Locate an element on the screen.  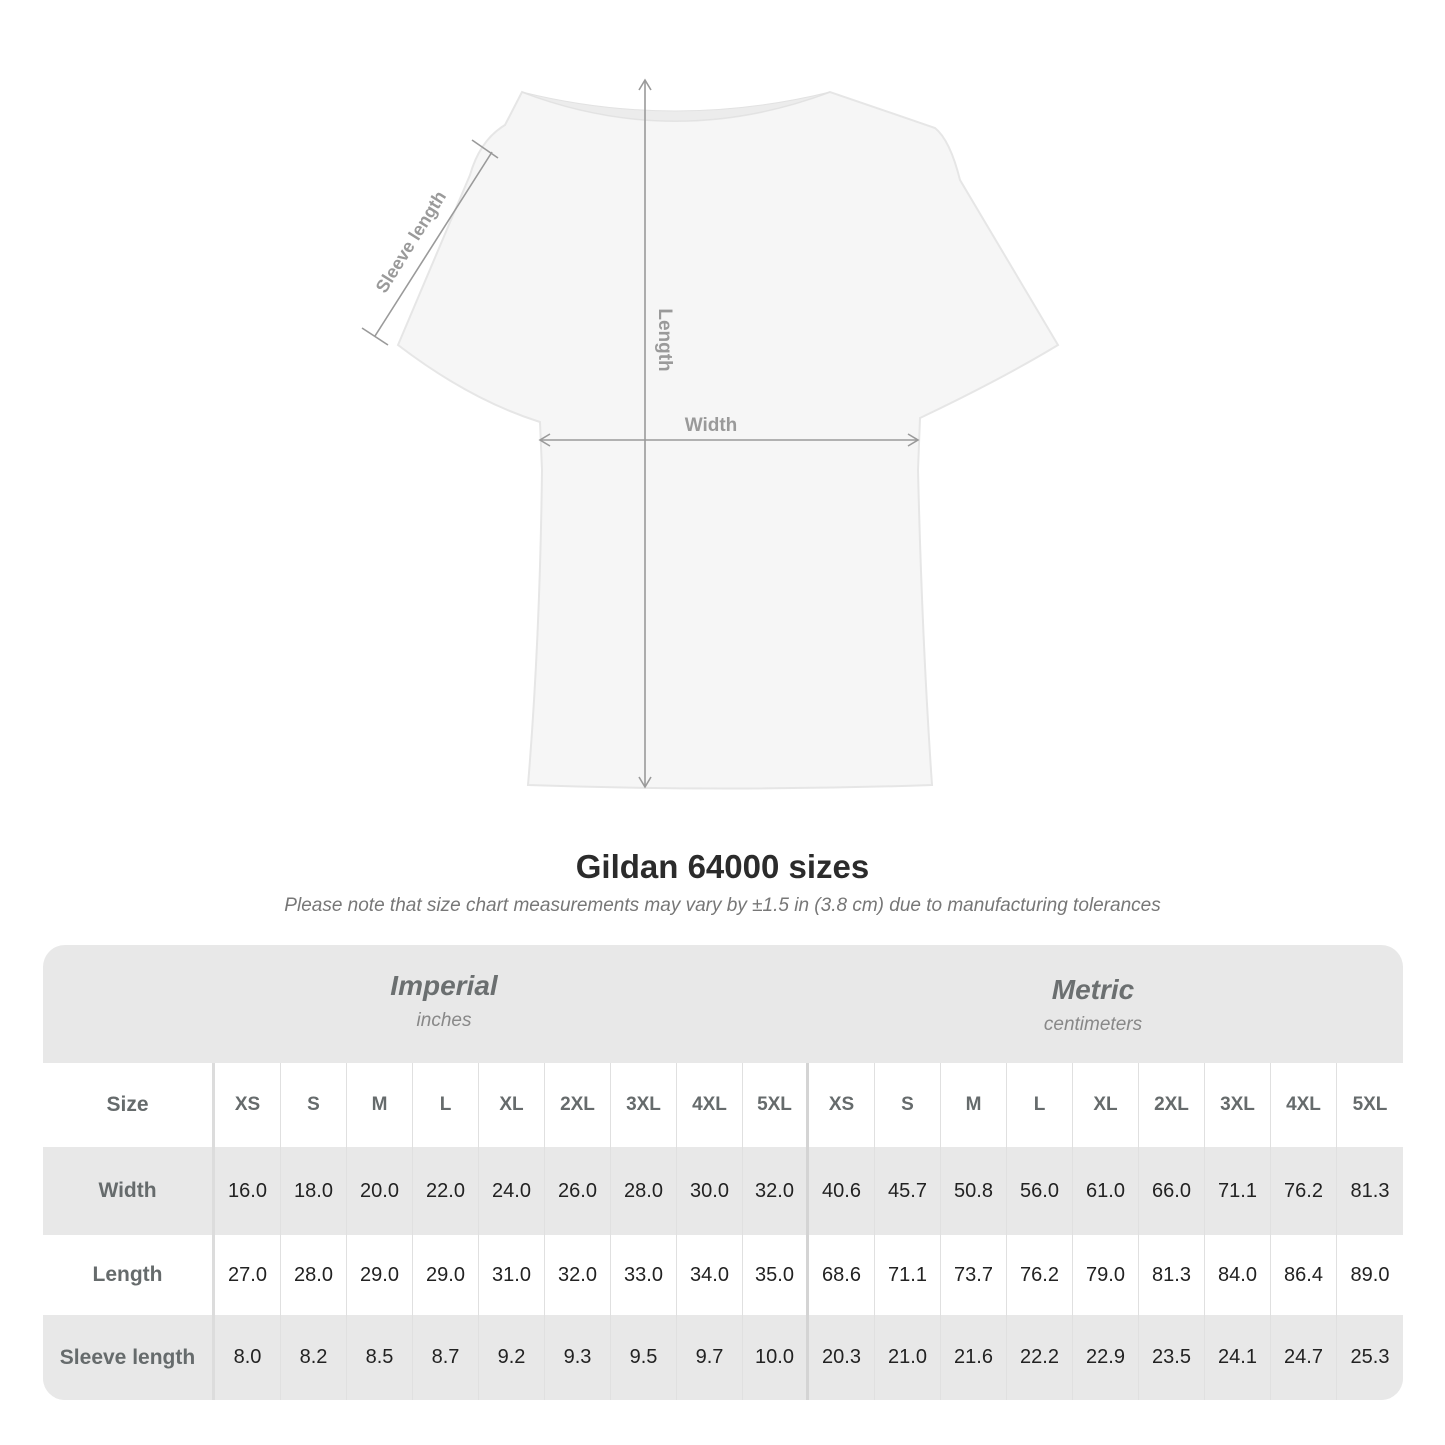
metric-cell: 86.4 is located at coordinates (1304, 1275).